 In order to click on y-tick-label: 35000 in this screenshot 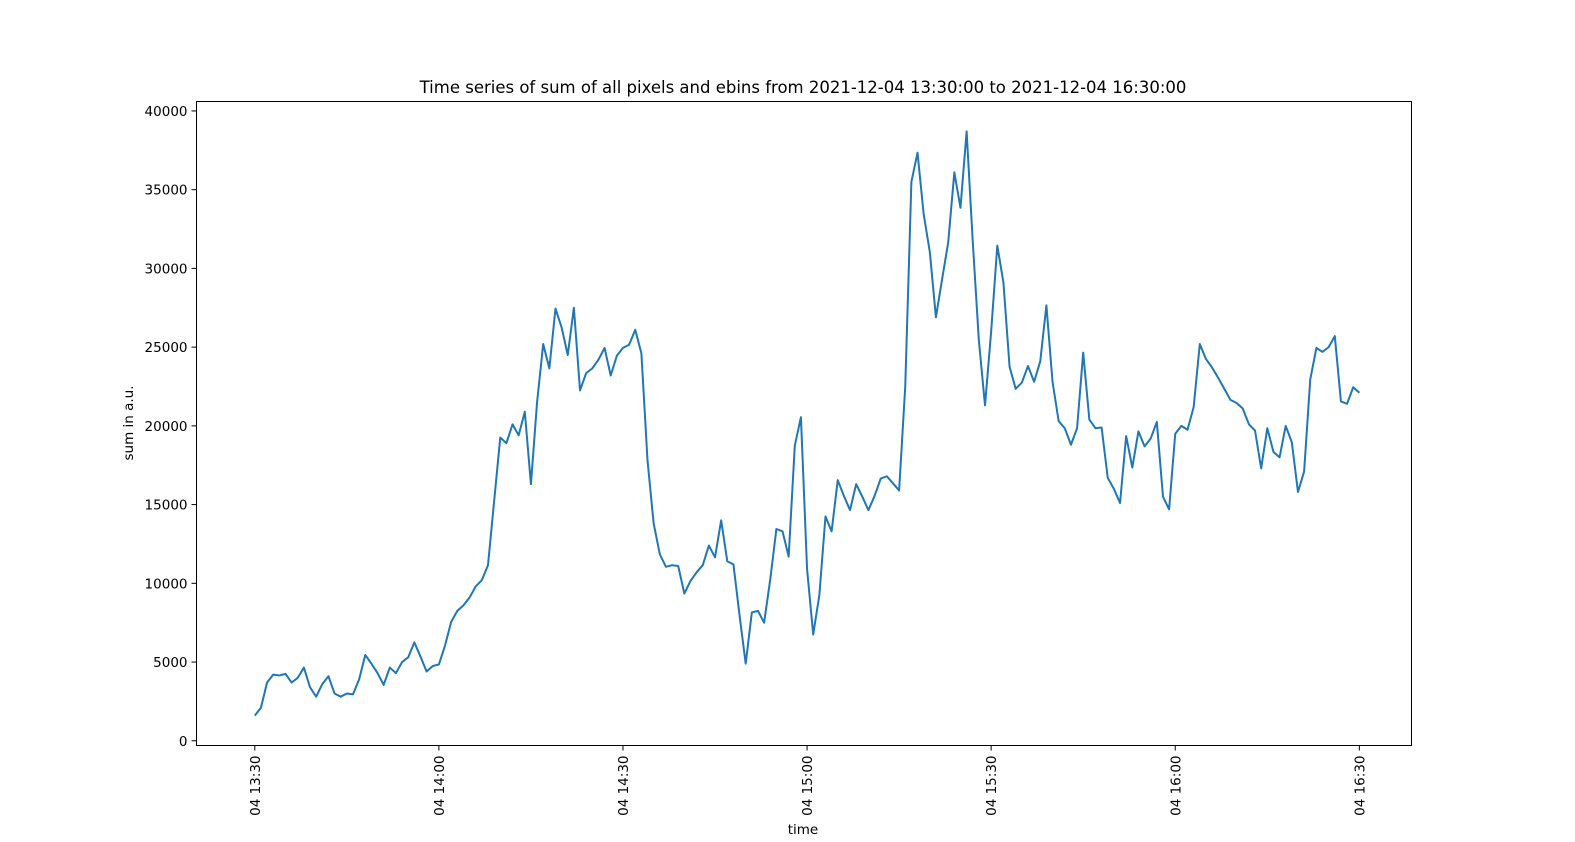, I will do `click(166, 191)`.